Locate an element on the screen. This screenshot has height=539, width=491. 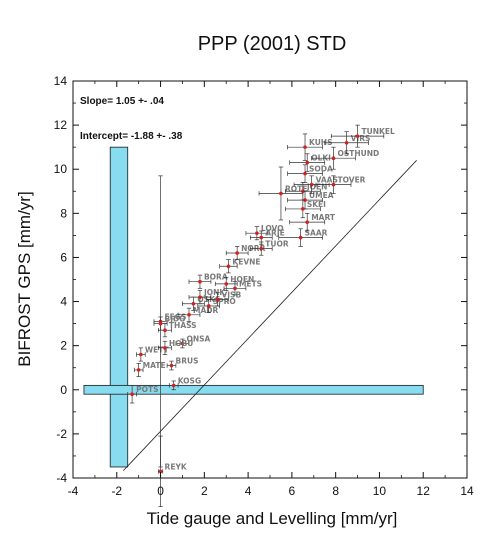
y-tick-label: 0 is located at coordinates (63, 390).